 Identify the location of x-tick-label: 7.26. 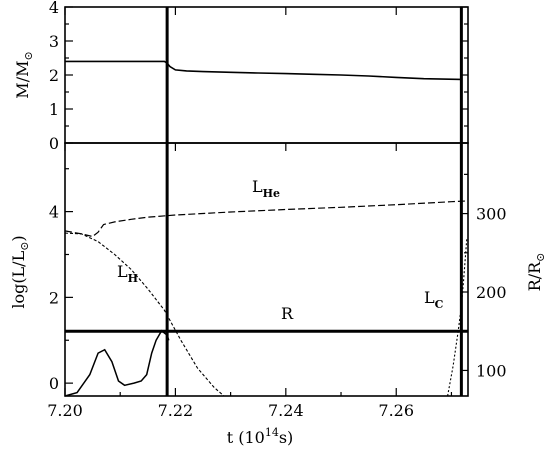
(396, 410).